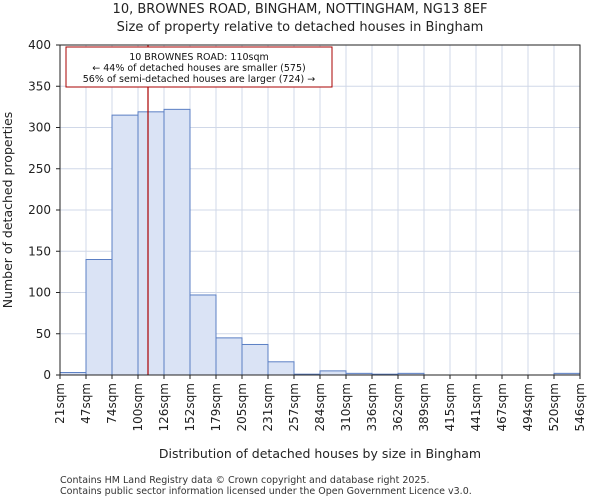  Describe the element at coordinates (39, 210) in the screenshot. I see `y-tick-label: 200` at that location.